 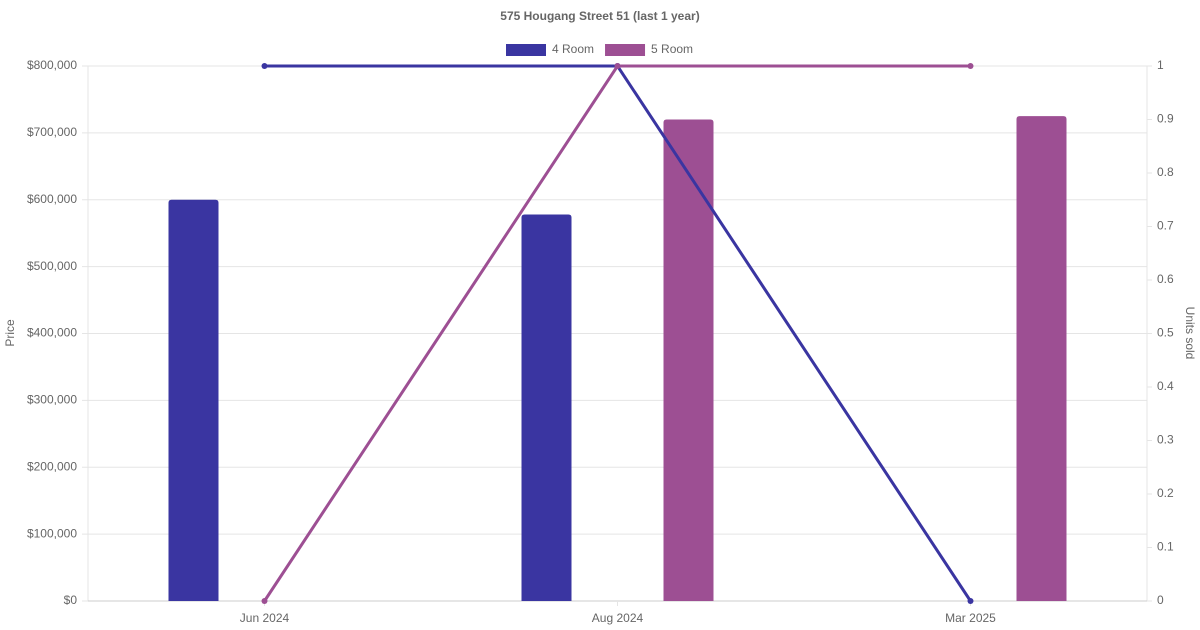 What do you see at coordinates (970, 618) in the screenshot?
I see `x-tick-label: Mar 2025` at bounding box center [970, 618].